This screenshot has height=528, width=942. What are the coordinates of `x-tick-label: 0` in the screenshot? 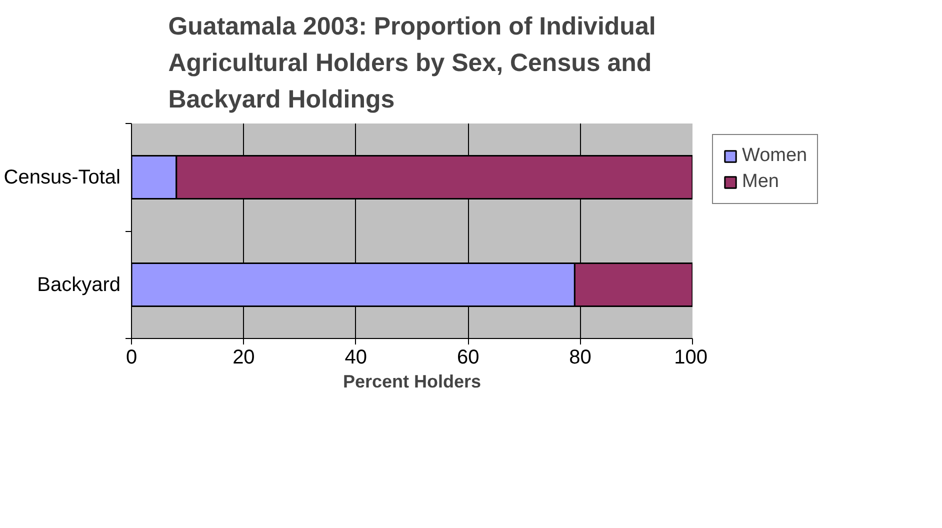 It's located at (132, 357).